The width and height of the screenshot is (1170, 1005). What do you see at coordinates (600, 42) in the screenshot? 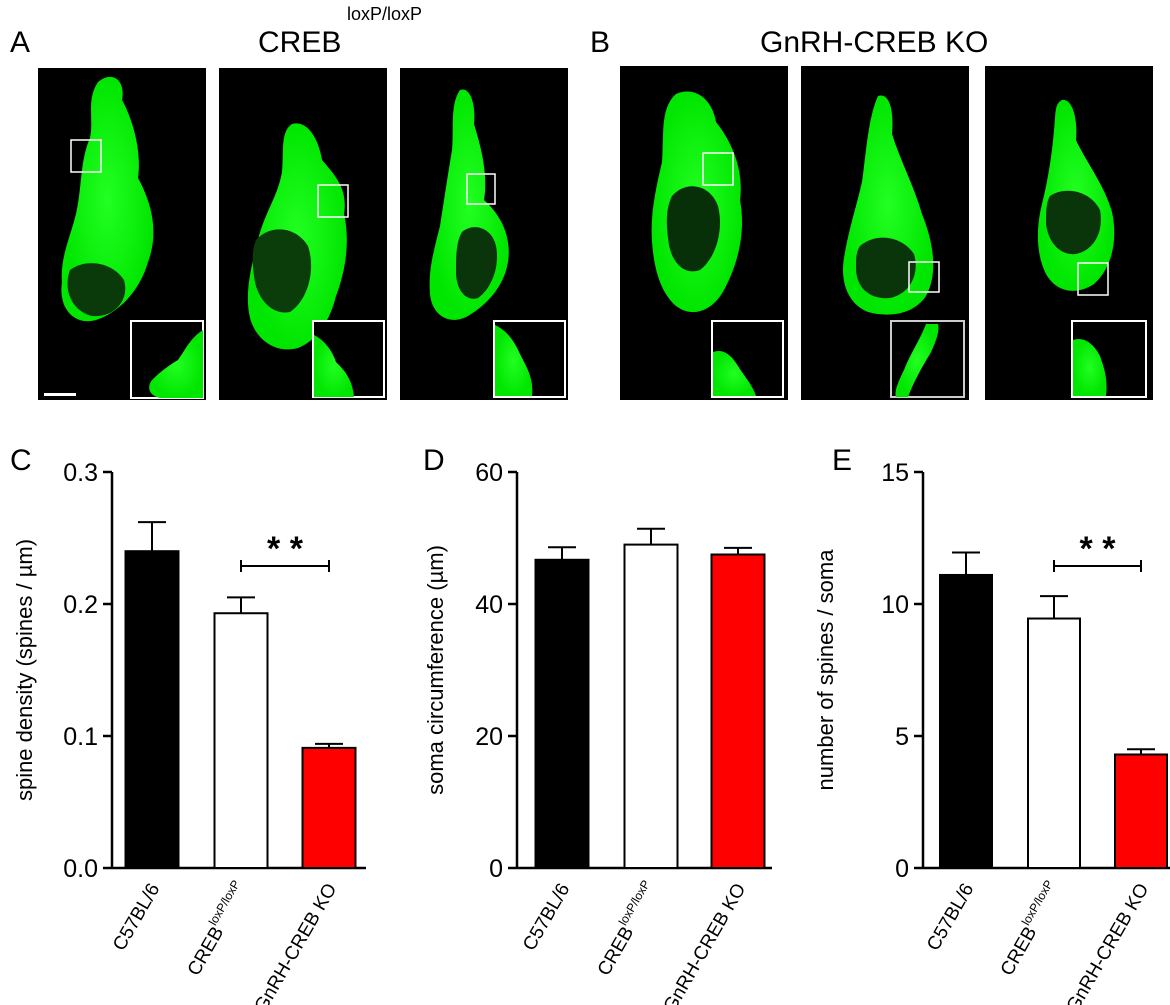
I see `panel-letter-b: B` at bounding box center [600, 42].